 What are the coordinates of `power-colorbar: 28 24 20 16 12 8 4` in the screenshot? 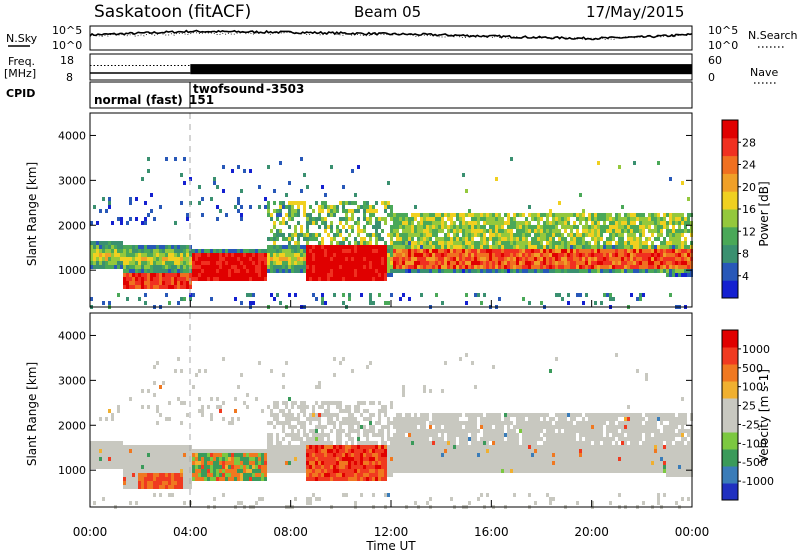 It's located at (738, 209).